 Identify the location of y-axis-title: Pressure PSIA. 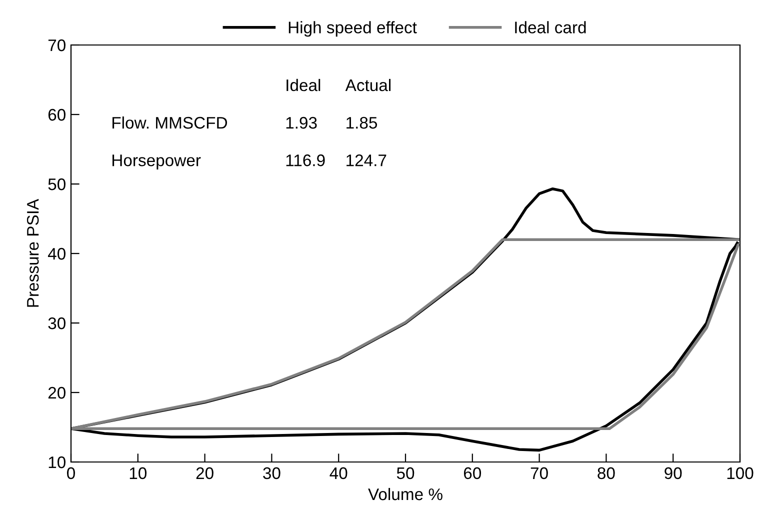
(32, 252).